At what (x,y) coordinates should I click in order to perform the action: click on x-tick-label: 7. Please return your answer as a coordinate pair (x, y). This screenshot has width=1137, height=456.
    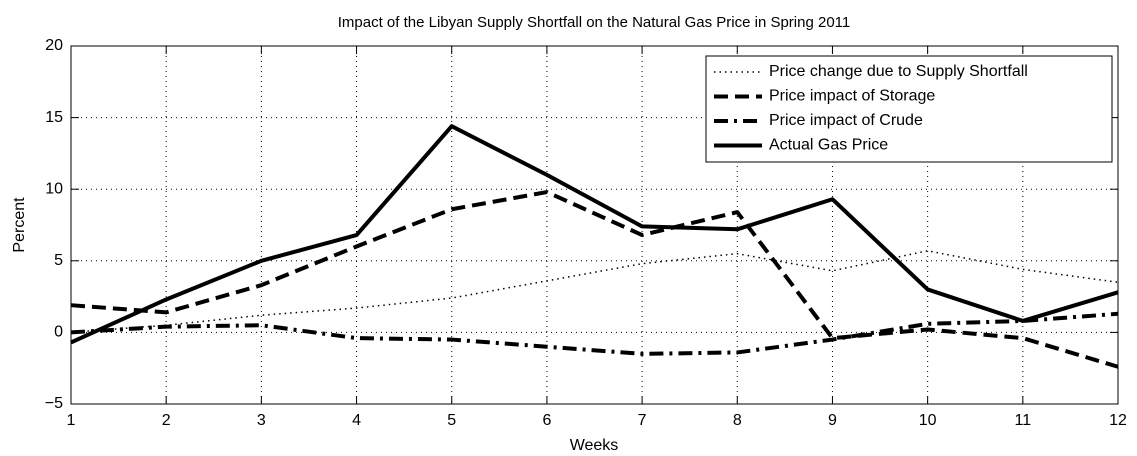
    Looking at the image, I should click on (642, 420).